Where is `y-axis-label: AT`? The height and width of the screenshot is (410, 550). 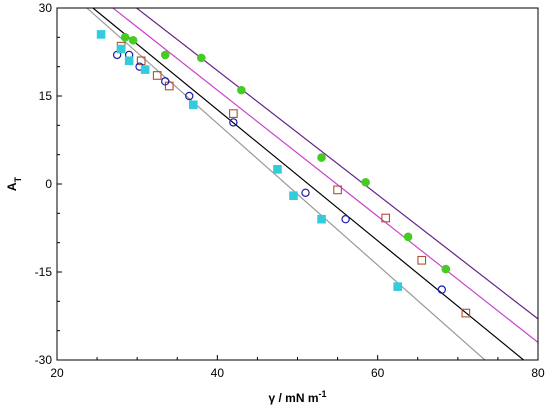
y-axis-label: AT is located at coordinates (14, 183).